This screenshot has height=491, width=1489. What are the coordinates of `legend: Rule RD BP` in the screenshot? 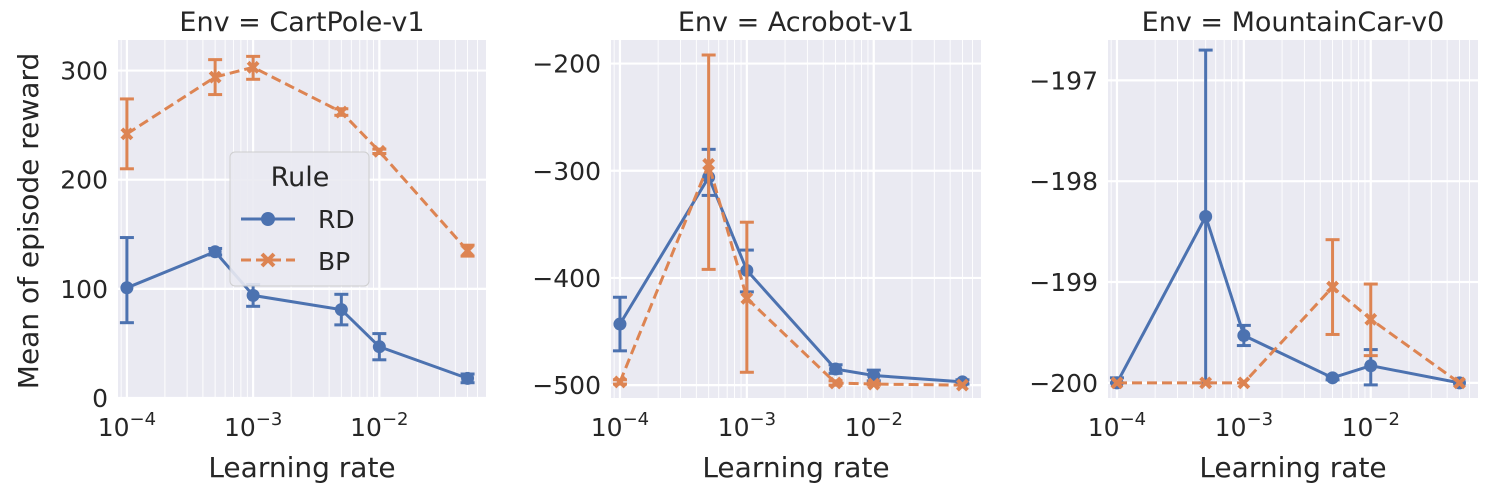 It's located at (299, 219).